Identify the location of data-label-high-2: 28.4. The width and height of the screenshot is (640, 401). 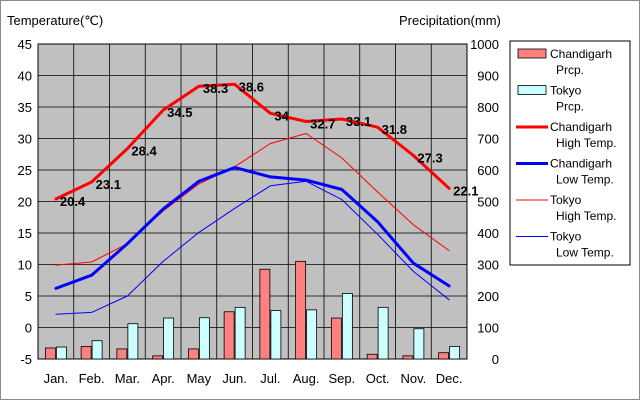
(144, 151).